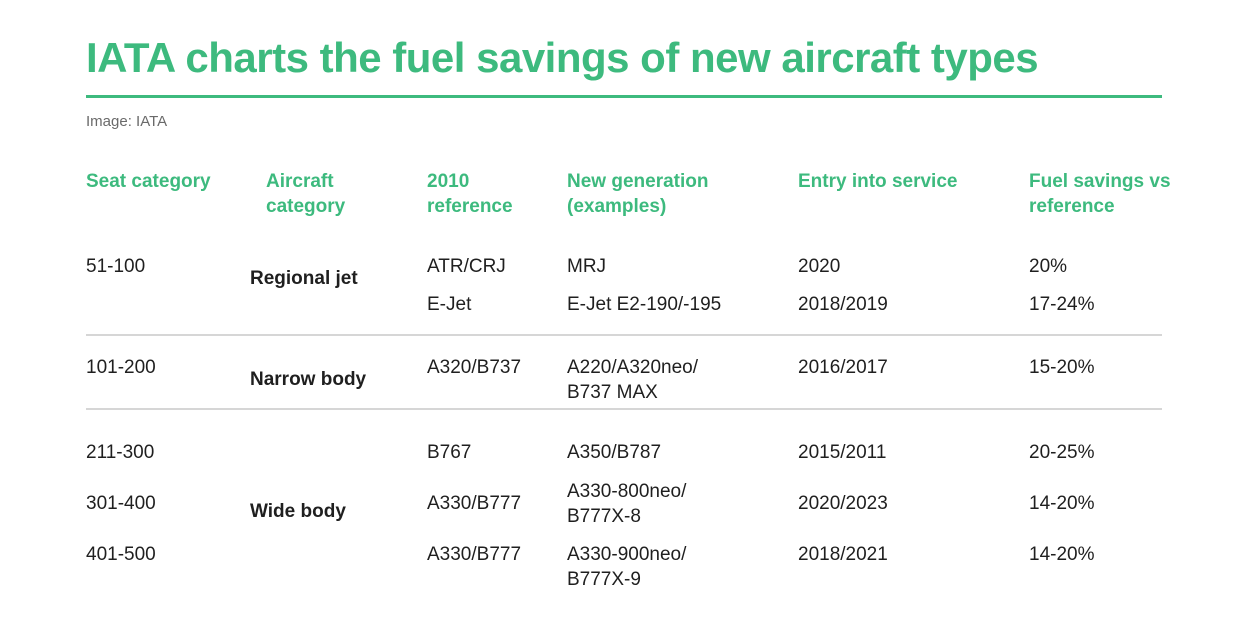 The image size is (1237, 617). What do you see at coordinates (470, 206) in the screenshot?
I see `header-2010-reference-line2: reference` at bounding box center [470, 206].